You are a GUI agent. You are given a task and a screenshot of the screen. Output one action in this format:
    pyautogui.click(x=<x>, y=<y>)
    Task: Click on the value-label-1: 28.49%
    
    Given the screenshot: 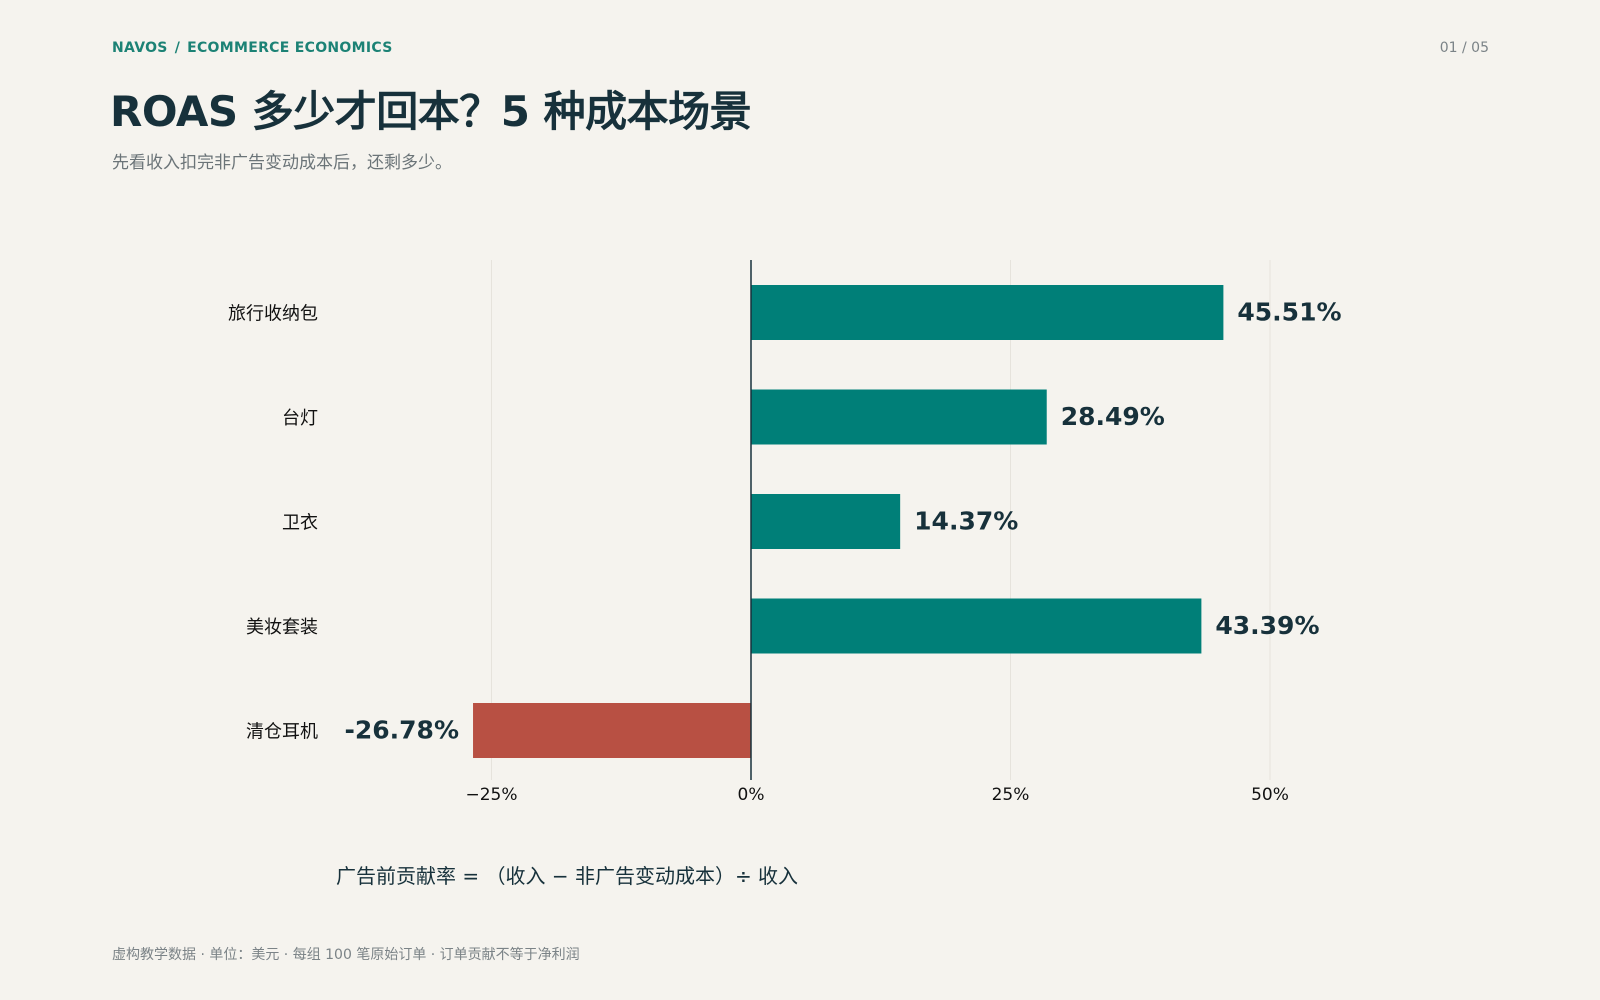 What is the action you would take?
    pyautogui.click(x=1113, y=416)
    